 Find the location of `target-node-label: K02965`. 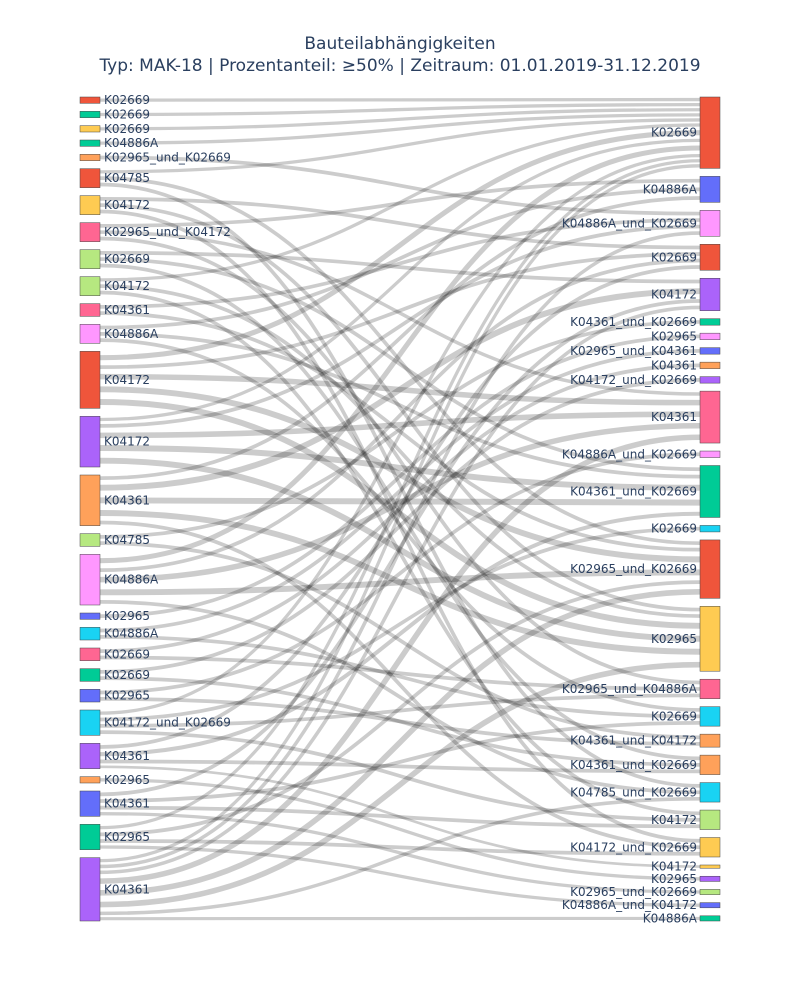

target-node-label: K02965 is located at coordinates (674, 879).